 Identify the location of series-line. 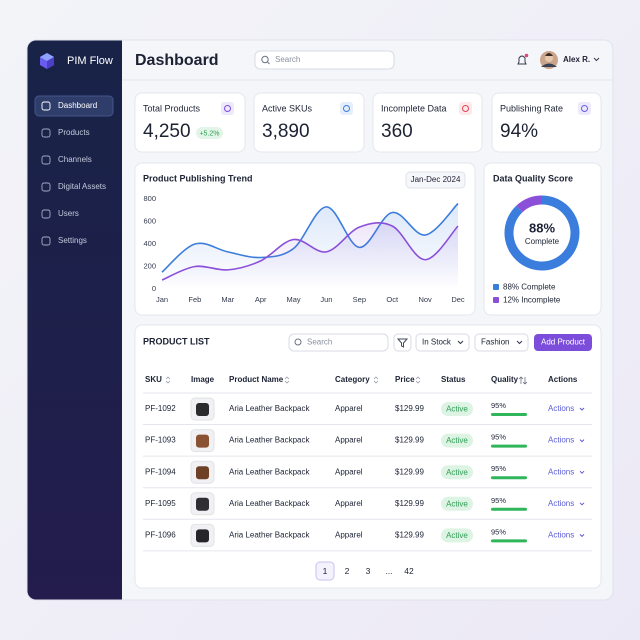
(310, 251).